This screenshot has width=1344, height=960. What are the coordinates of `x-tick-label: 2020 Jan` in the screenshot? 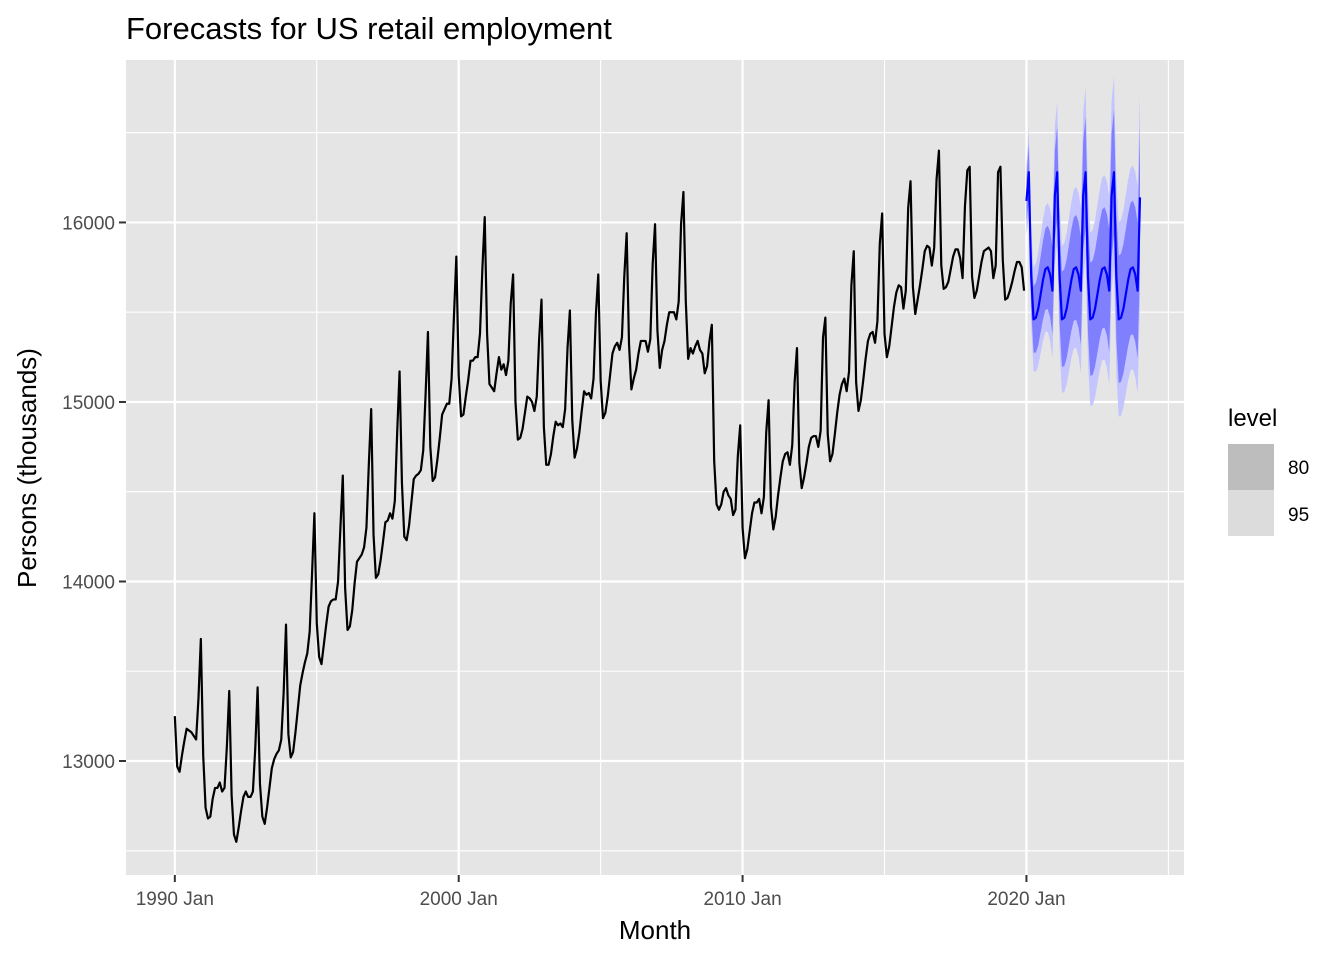 It's located at (1026, 899).